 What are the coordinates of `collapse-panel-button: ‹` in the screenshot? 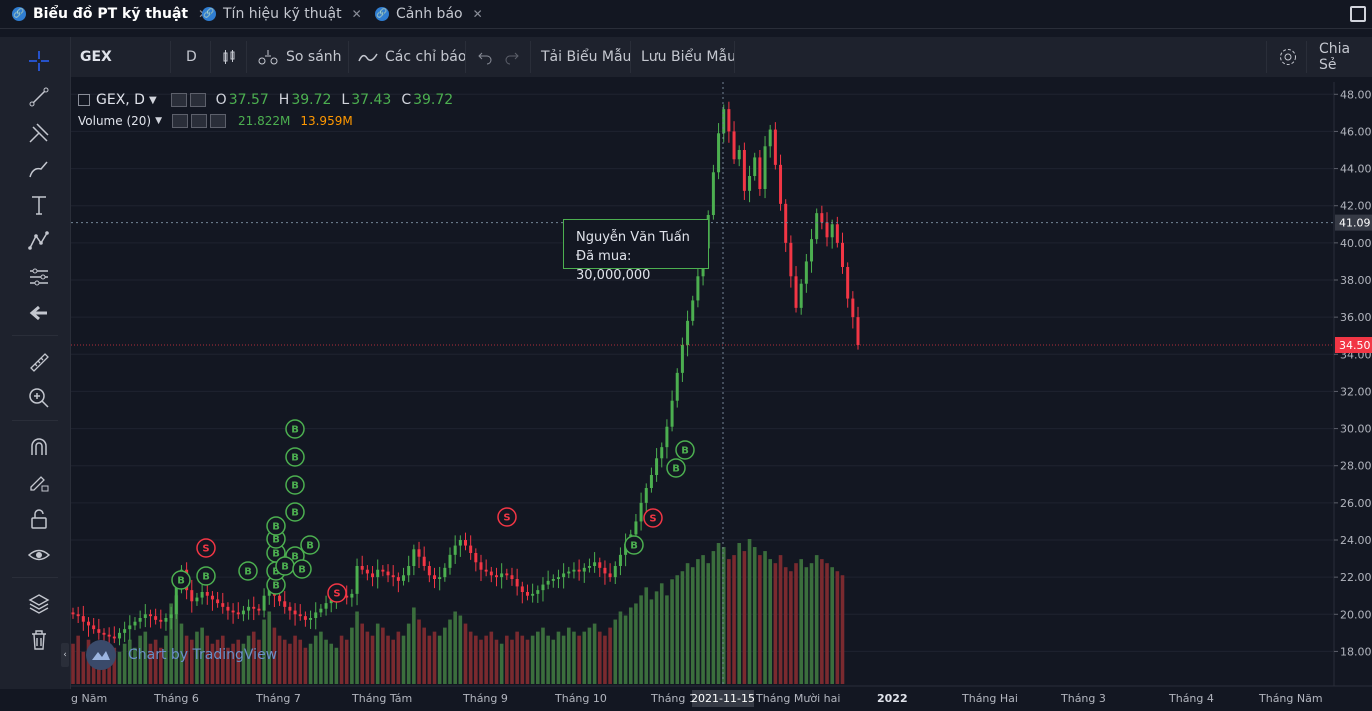 It's located at (65, 655).